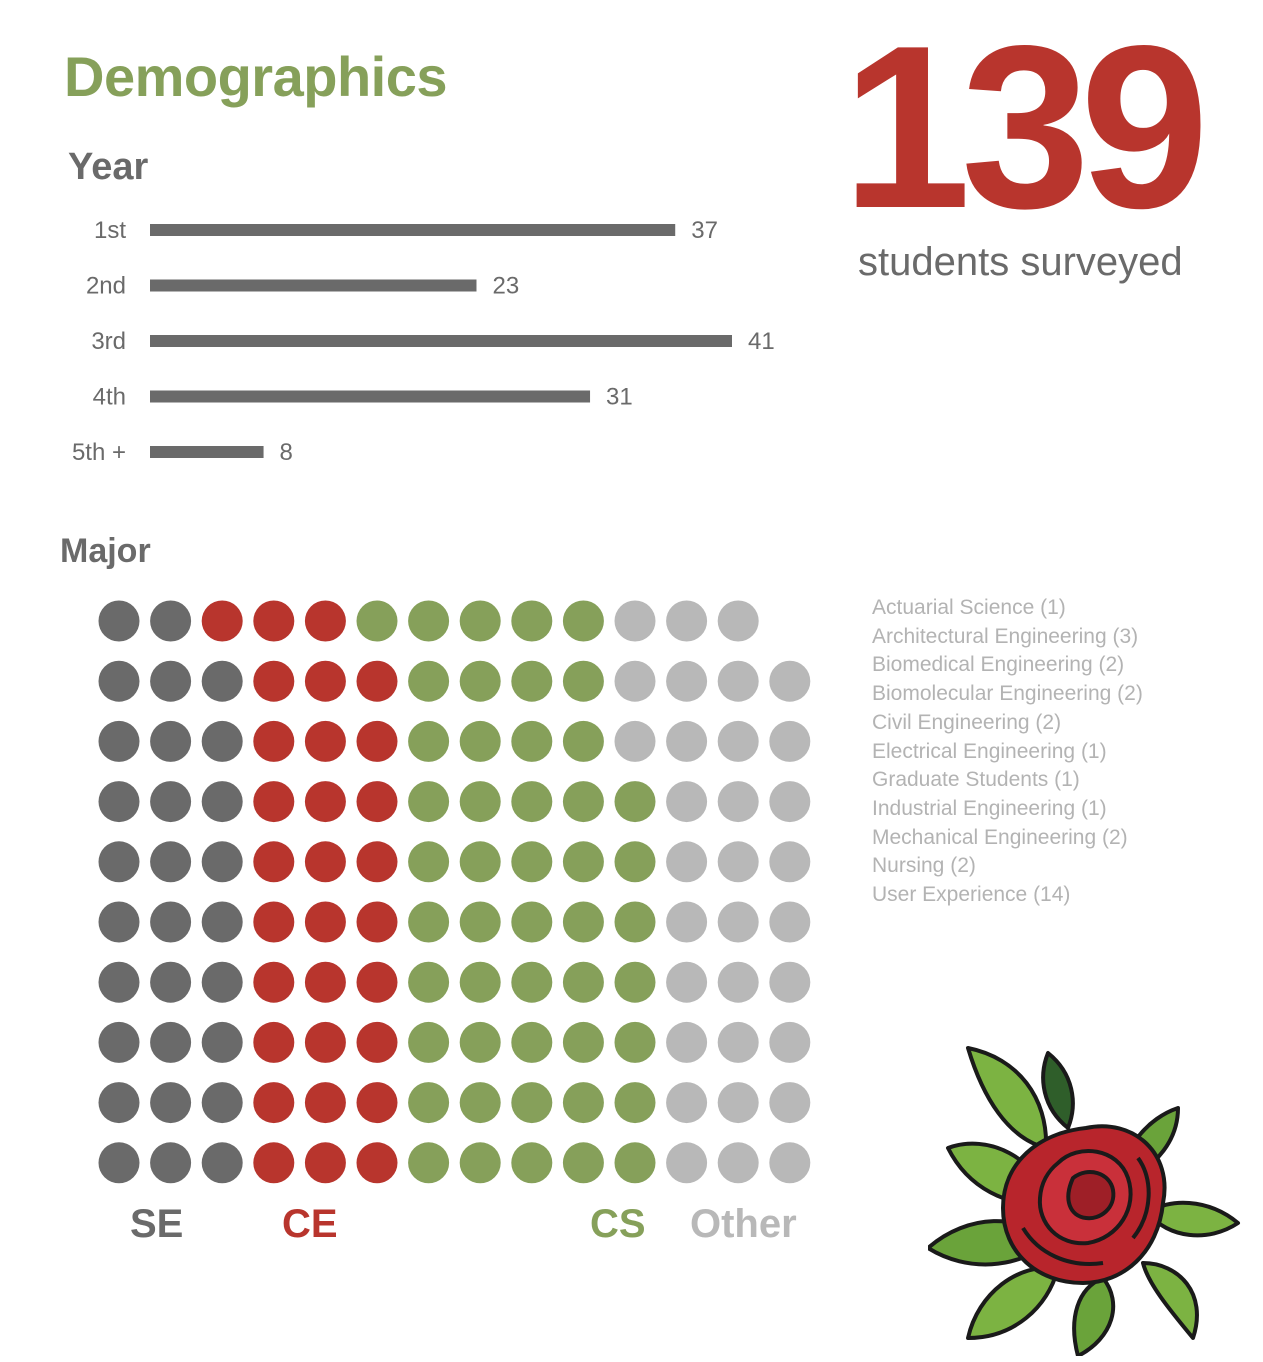 The image size is (1263, 1362). I want to click on list-item: Electrical Engineering (1), so click(989, 751).